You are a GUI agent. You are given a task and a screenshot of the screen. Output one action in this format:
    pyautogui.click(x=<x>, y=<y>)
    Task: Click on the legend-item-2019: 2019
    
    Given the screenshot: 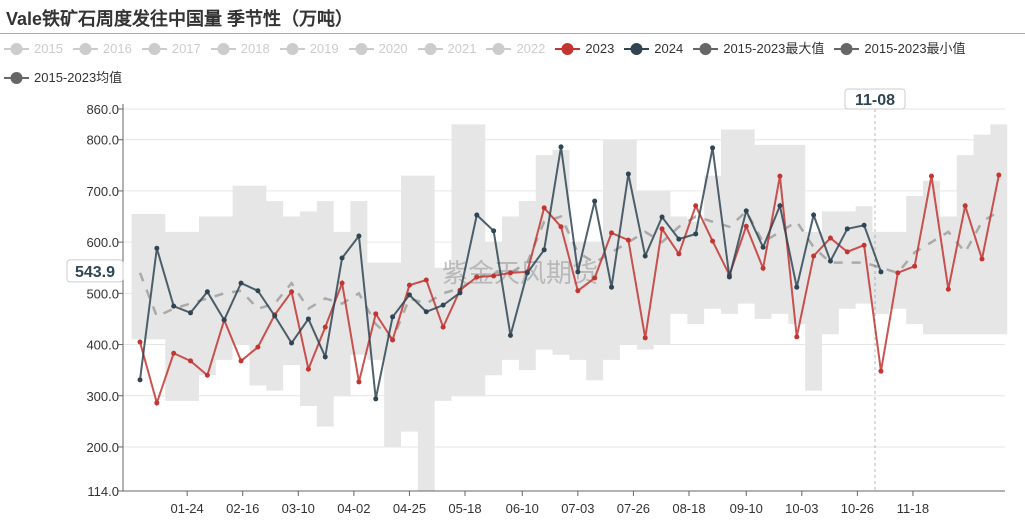 What is the action you would take?
    pyautogui.click(x=309, y=49)
    